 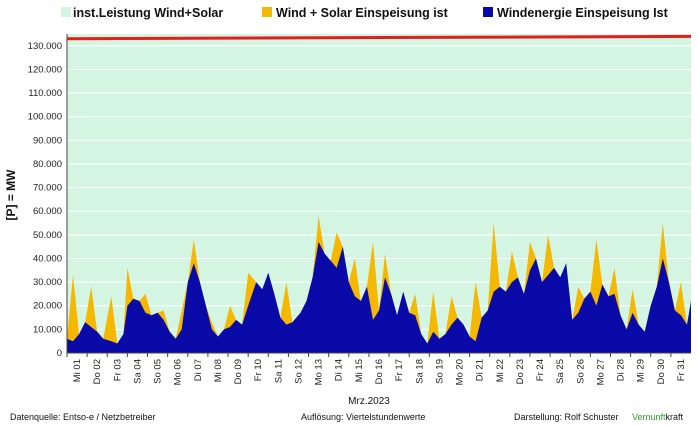 What do you see at coordinates (661, 371) in the screenshot?
I see `x-tick-label: Do 30` at bounding box center [661, 371].